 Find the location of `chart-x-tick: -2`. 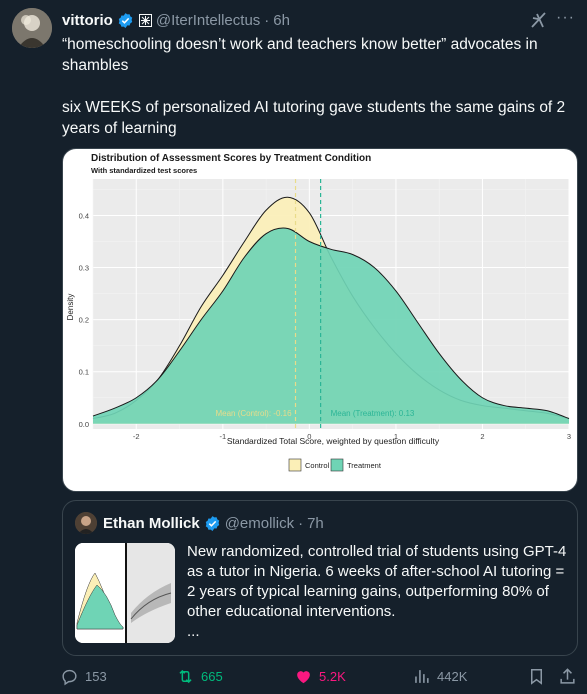

chart-x-tick: -2 is located at coordinates (136, 436).